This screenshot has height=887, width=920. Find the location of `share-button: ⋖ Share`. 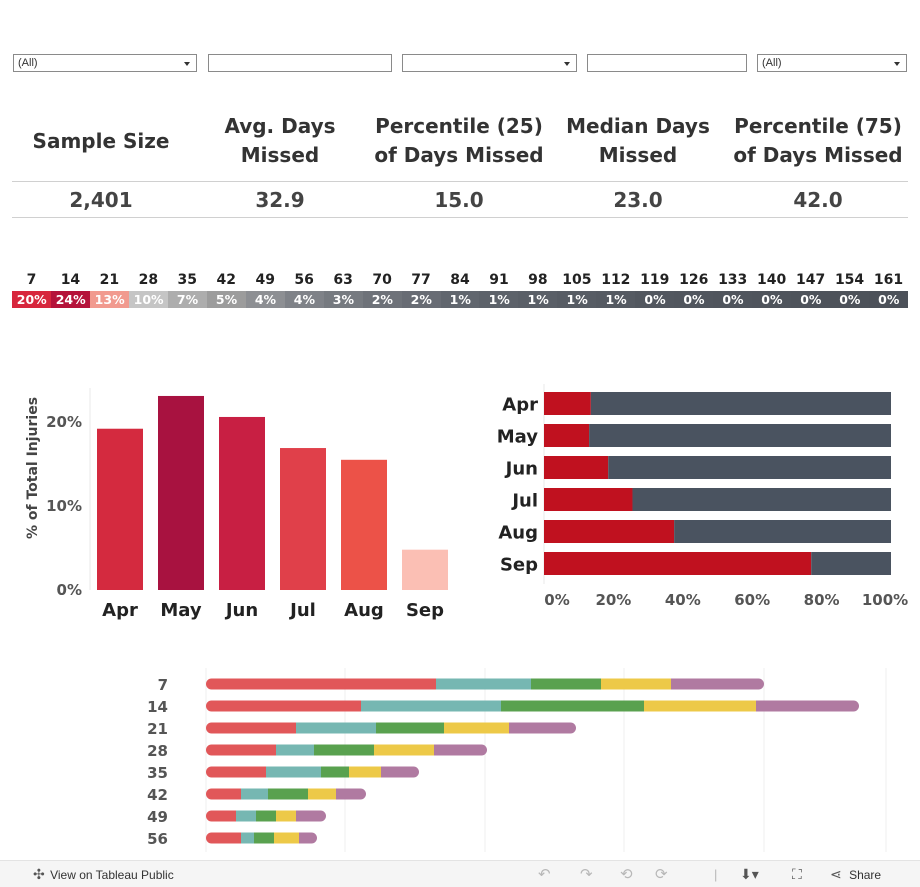

share-button: ⋖ Share is located at coordinates (855, 874).